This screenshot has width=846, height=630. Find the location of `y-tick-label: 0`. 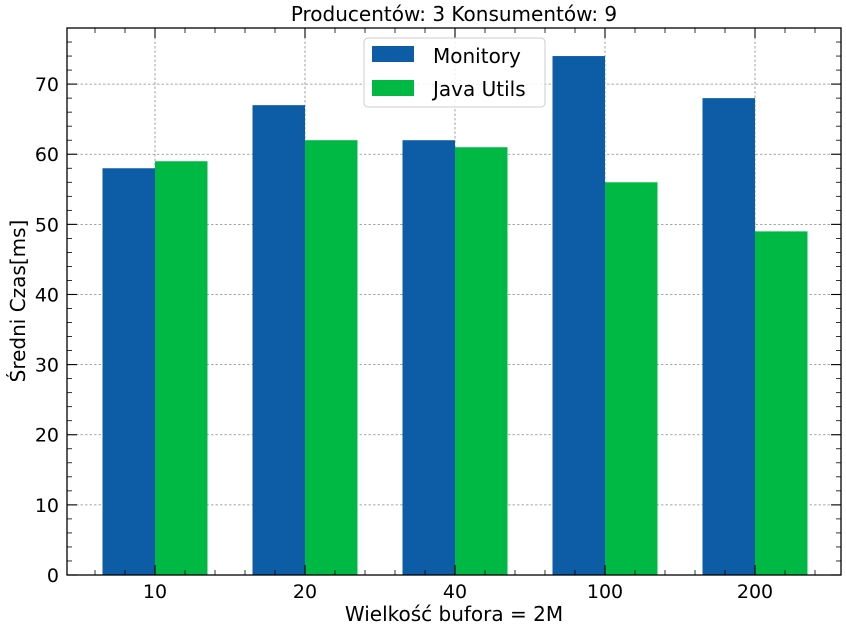

y-tick-label: 0 is located at coordinates (53, 576).